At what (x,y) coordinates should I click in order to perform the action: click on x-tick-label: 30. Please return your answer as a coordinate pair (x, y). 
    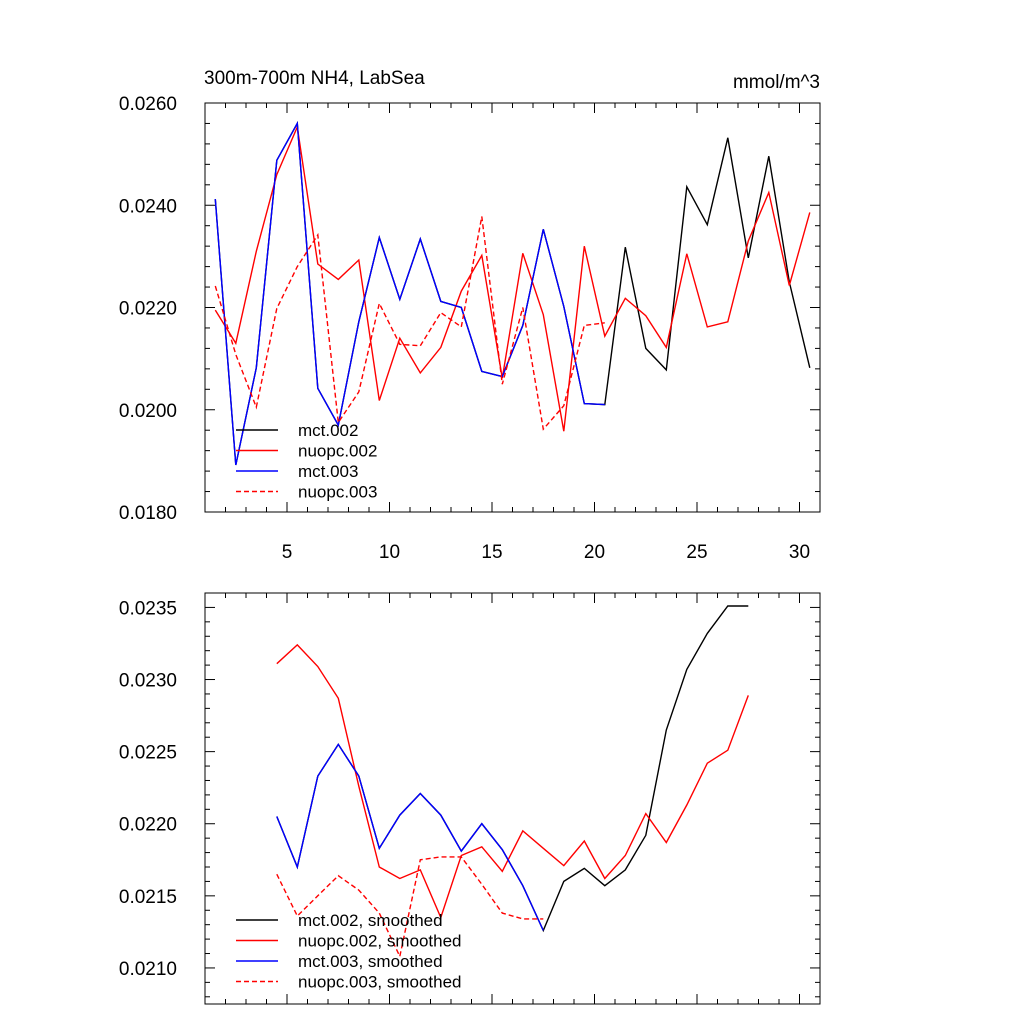
    Looking at the image, I should click on (799, 552).